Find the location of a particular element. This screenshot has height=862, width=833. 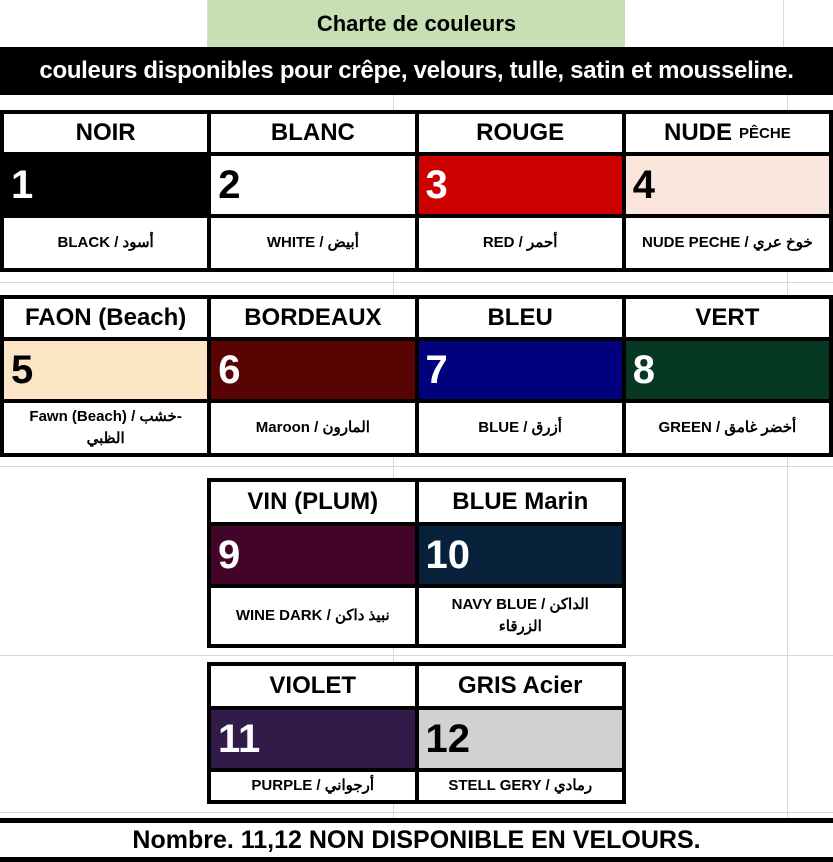

color-title-text: FAON (Beach) is located at coordinates (105, 317).